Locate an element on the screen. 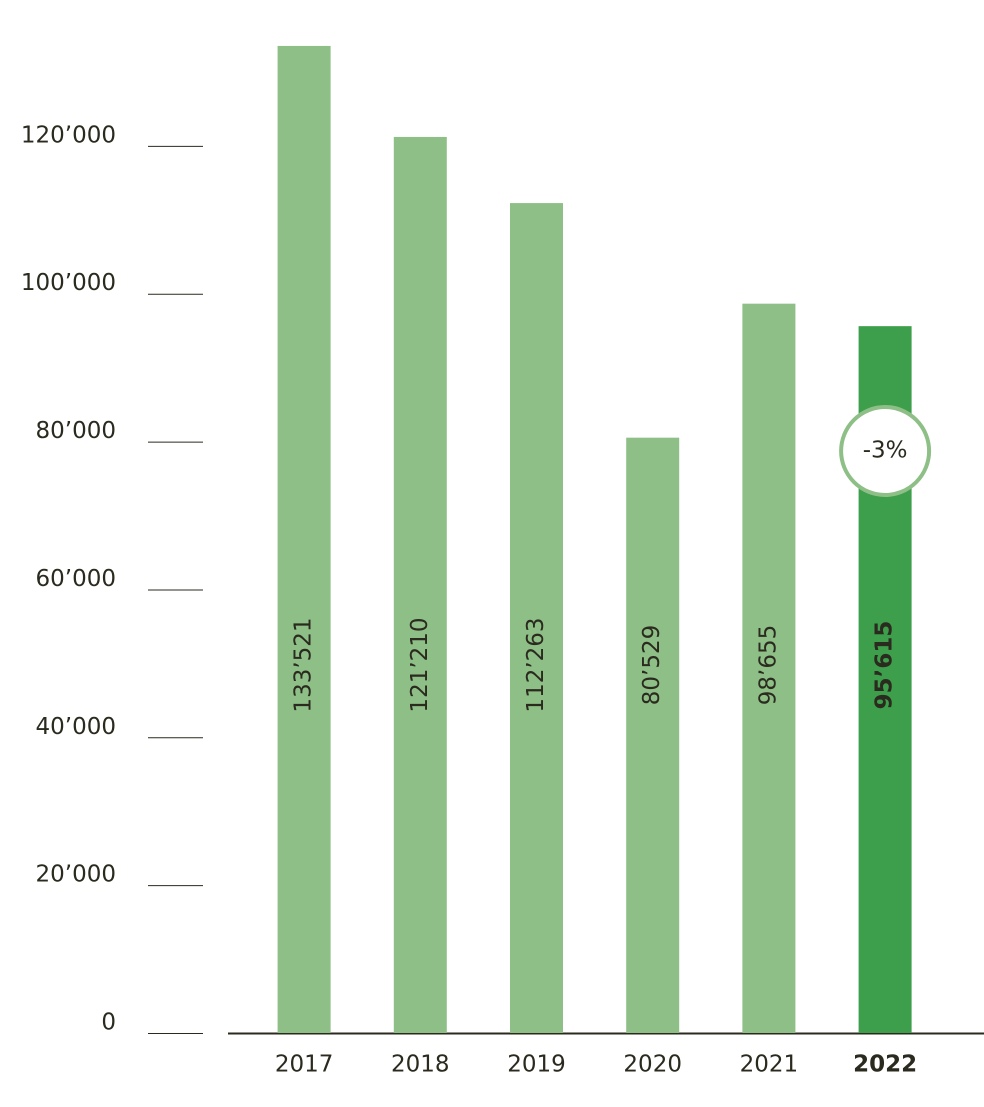 The width and height of the screenshot is (984, 1107). y-tick-label: 120’000 is located at coordinates (68, 135).